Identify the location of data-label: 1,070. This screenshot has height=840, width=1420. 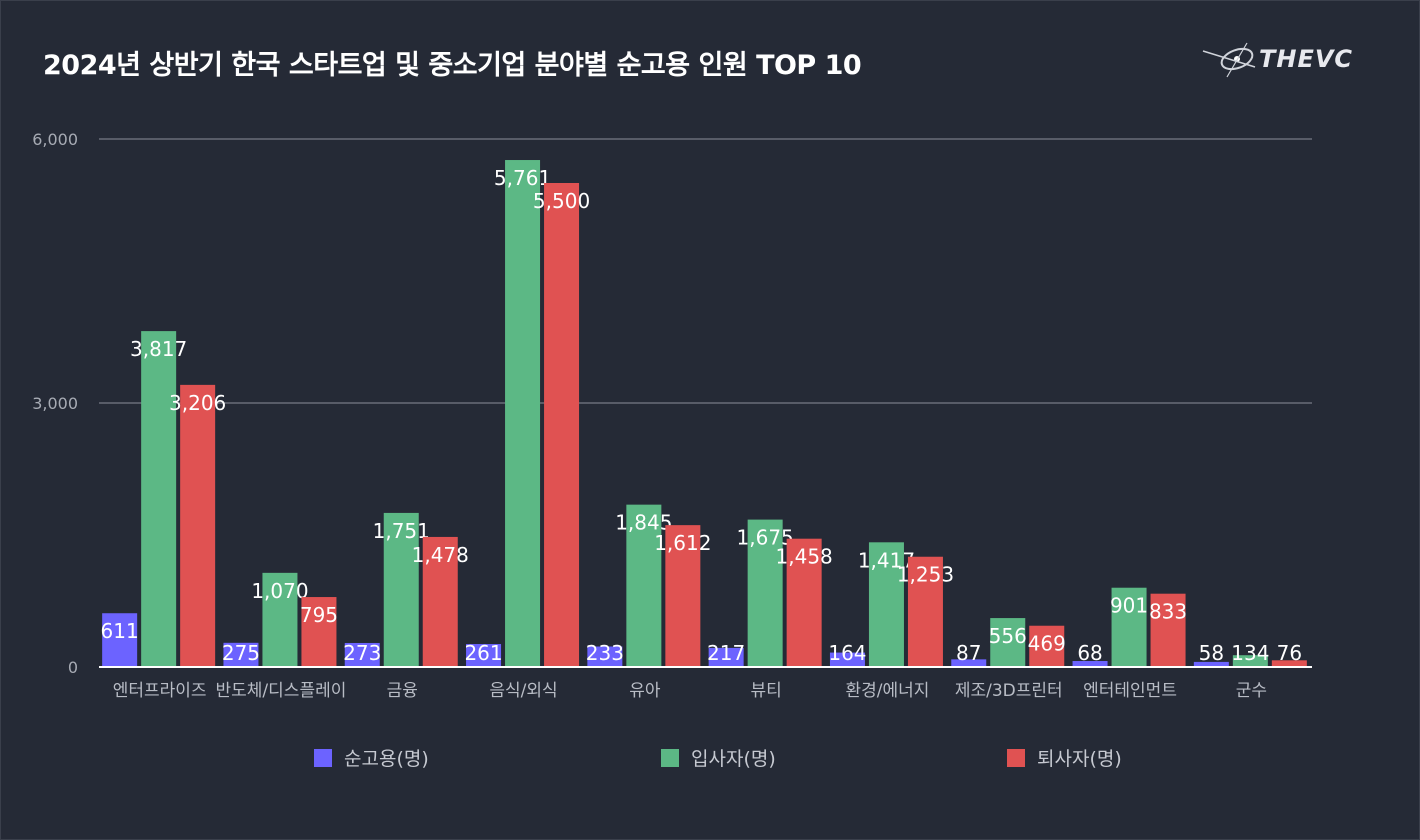
(279, 591).